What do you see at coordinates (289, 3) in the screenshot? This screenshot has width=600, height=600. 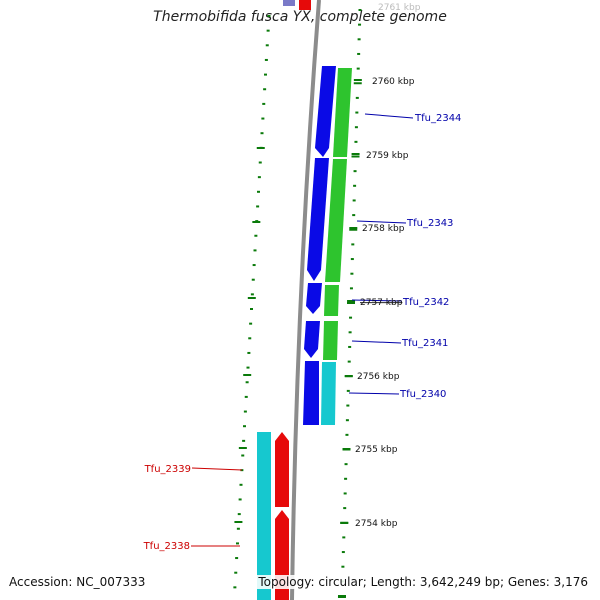 I see `partial-feature-top-blue` at bounding box center [289, 3].